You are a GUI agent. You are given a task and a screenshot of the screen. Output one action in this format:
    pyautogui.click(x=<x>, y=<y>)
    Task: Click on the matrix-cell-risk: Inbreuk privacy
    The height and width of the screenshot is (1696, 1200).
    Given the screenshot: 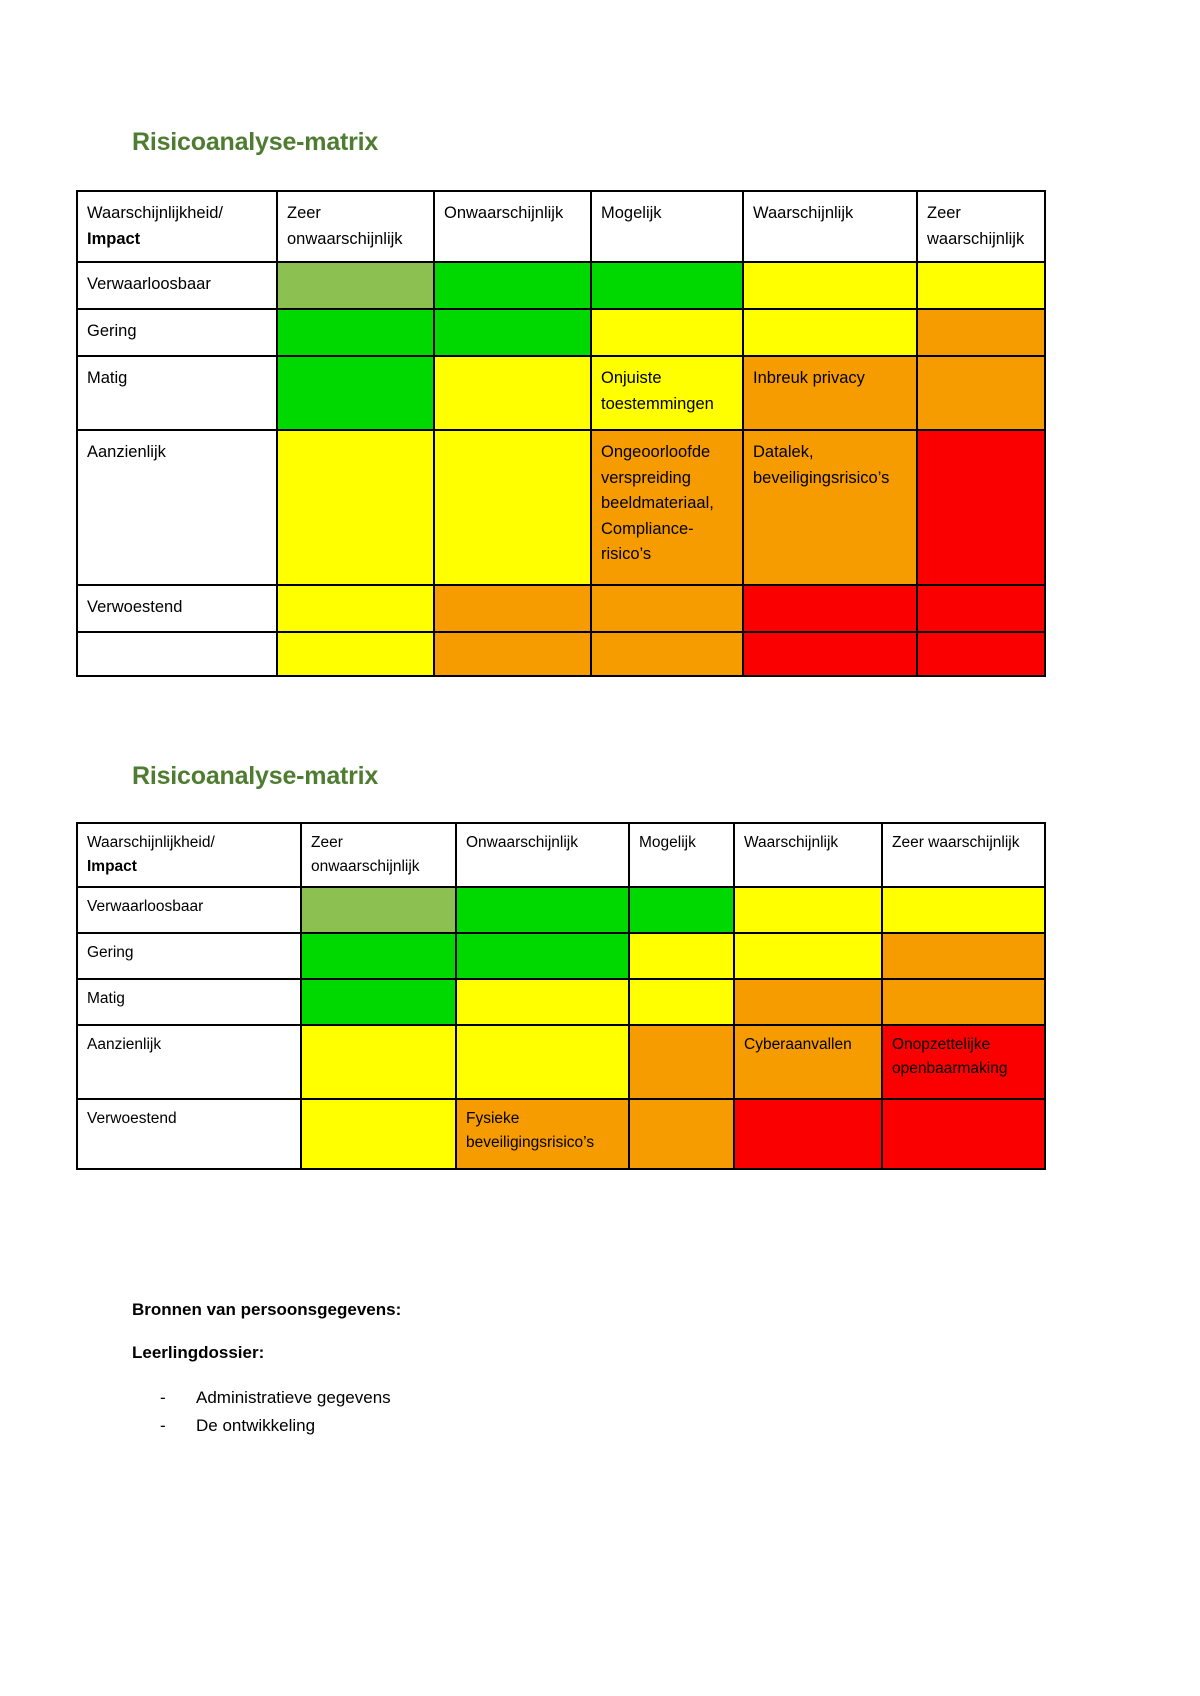 What is the action you would take?
    pyautogui.click(x=830, y=393)
    